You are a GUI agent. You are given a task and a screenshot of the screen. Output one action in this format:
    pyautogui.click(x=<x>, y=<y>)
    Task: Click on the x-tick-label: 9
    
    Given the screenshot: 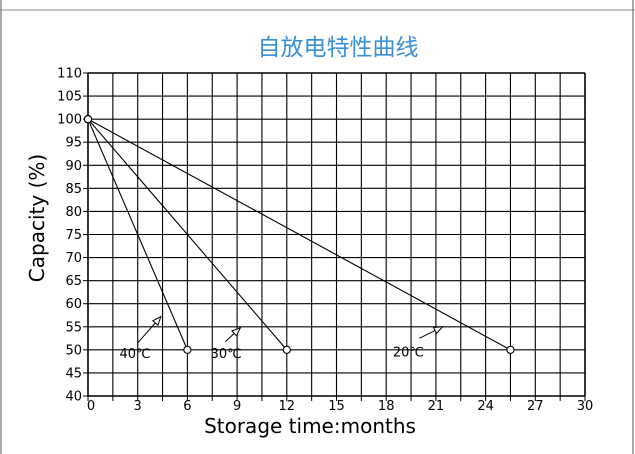 What is the action you would take?
    pyautogui.click(x=237, y=406)
    